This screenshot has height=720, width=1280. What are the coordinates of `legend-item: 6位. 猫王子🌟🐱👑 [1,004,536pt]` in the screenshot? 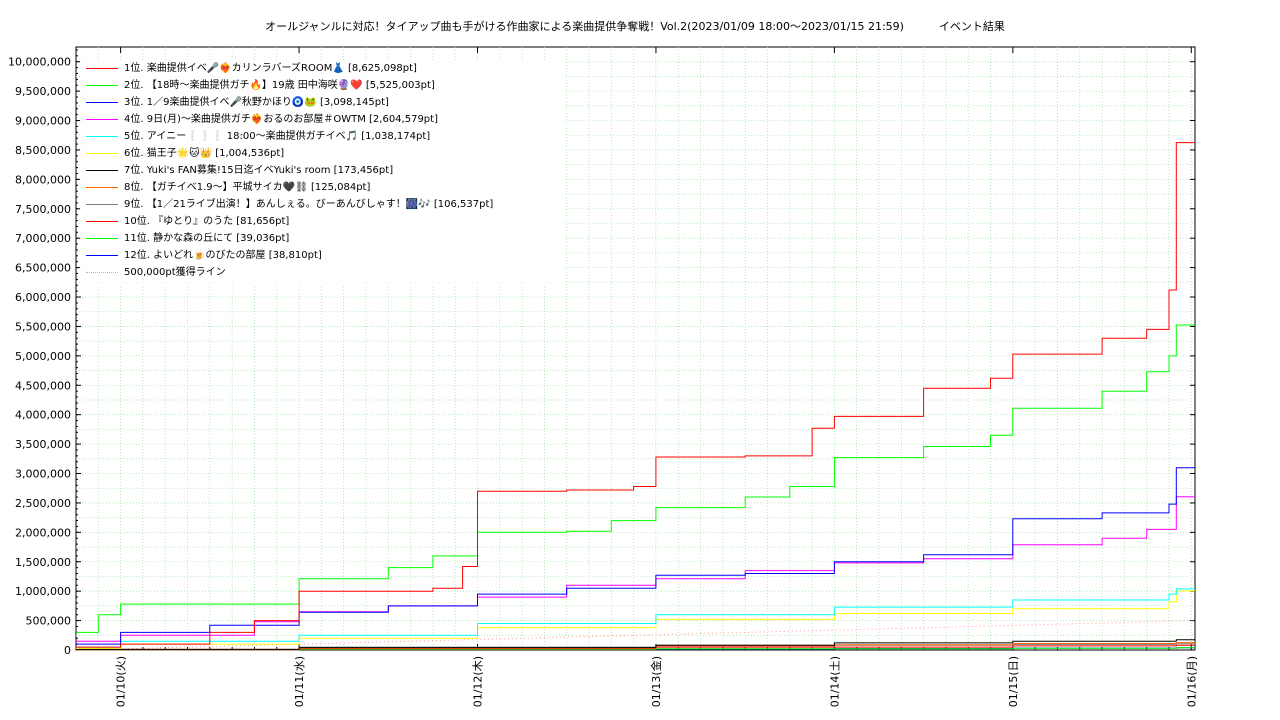 It's located at (185, 153).